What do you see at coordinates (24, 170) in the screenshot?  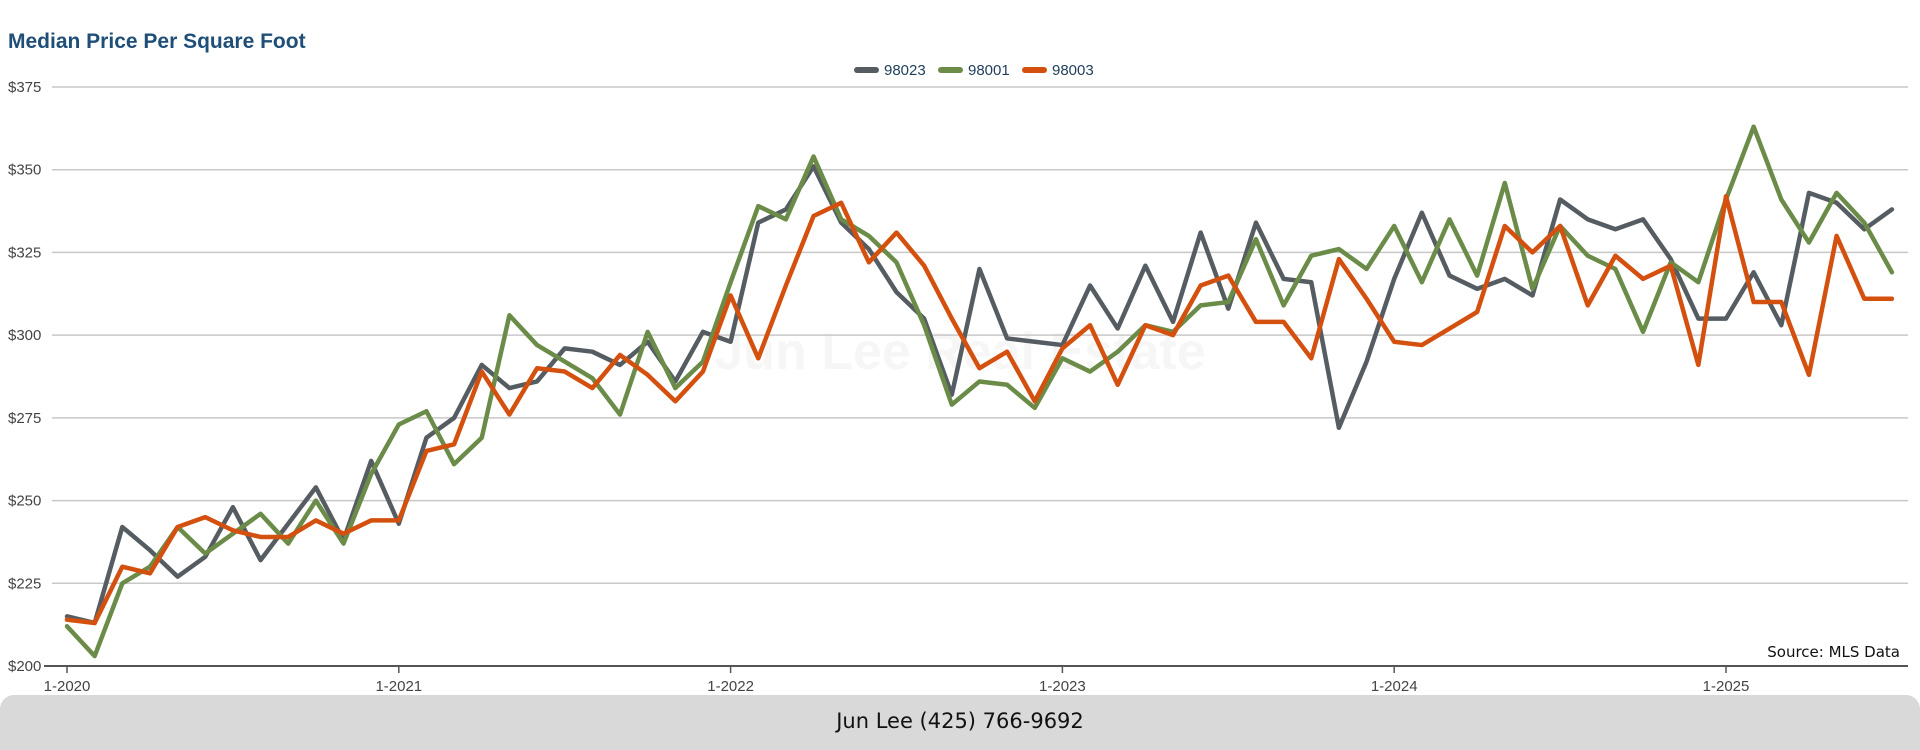 I see `y-tick-label: $350` at bounding box center [24, 170].